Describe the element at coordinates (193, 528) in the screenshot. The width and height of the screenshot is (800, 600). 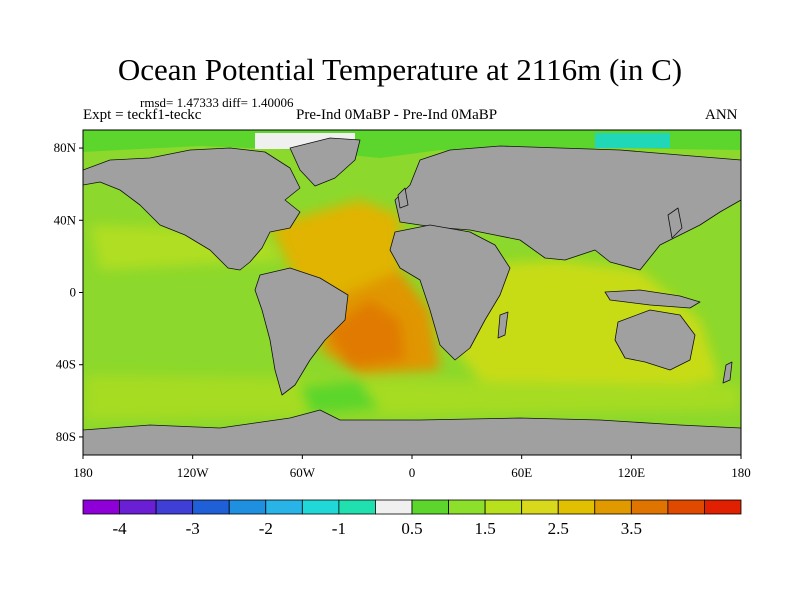
I see `colorbar-label: -3` at that location.